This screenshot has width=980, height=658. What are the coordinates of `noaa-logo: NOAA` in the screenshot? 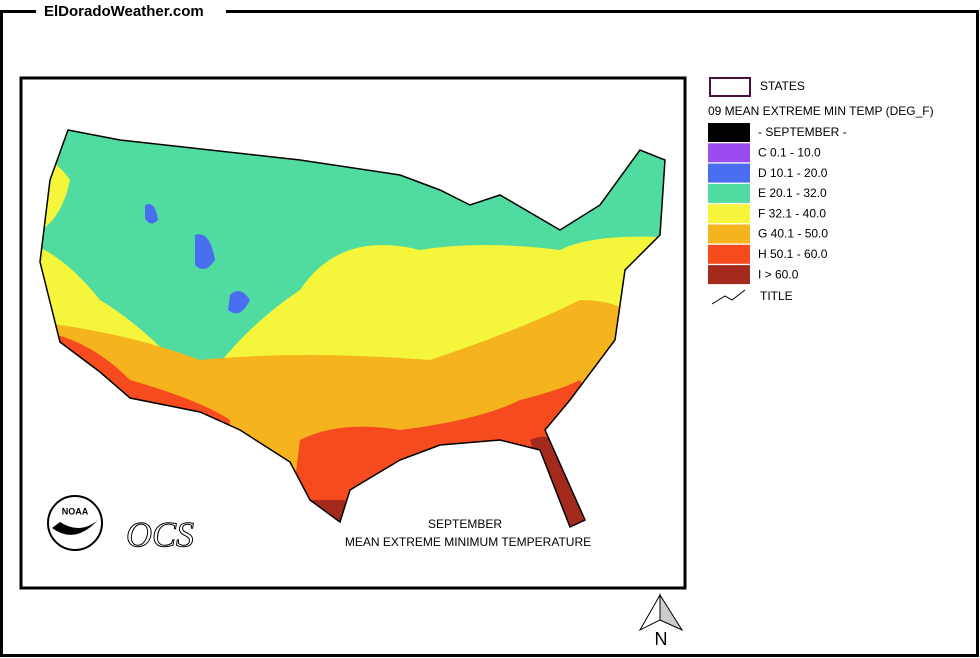 It's located at (75, 523).